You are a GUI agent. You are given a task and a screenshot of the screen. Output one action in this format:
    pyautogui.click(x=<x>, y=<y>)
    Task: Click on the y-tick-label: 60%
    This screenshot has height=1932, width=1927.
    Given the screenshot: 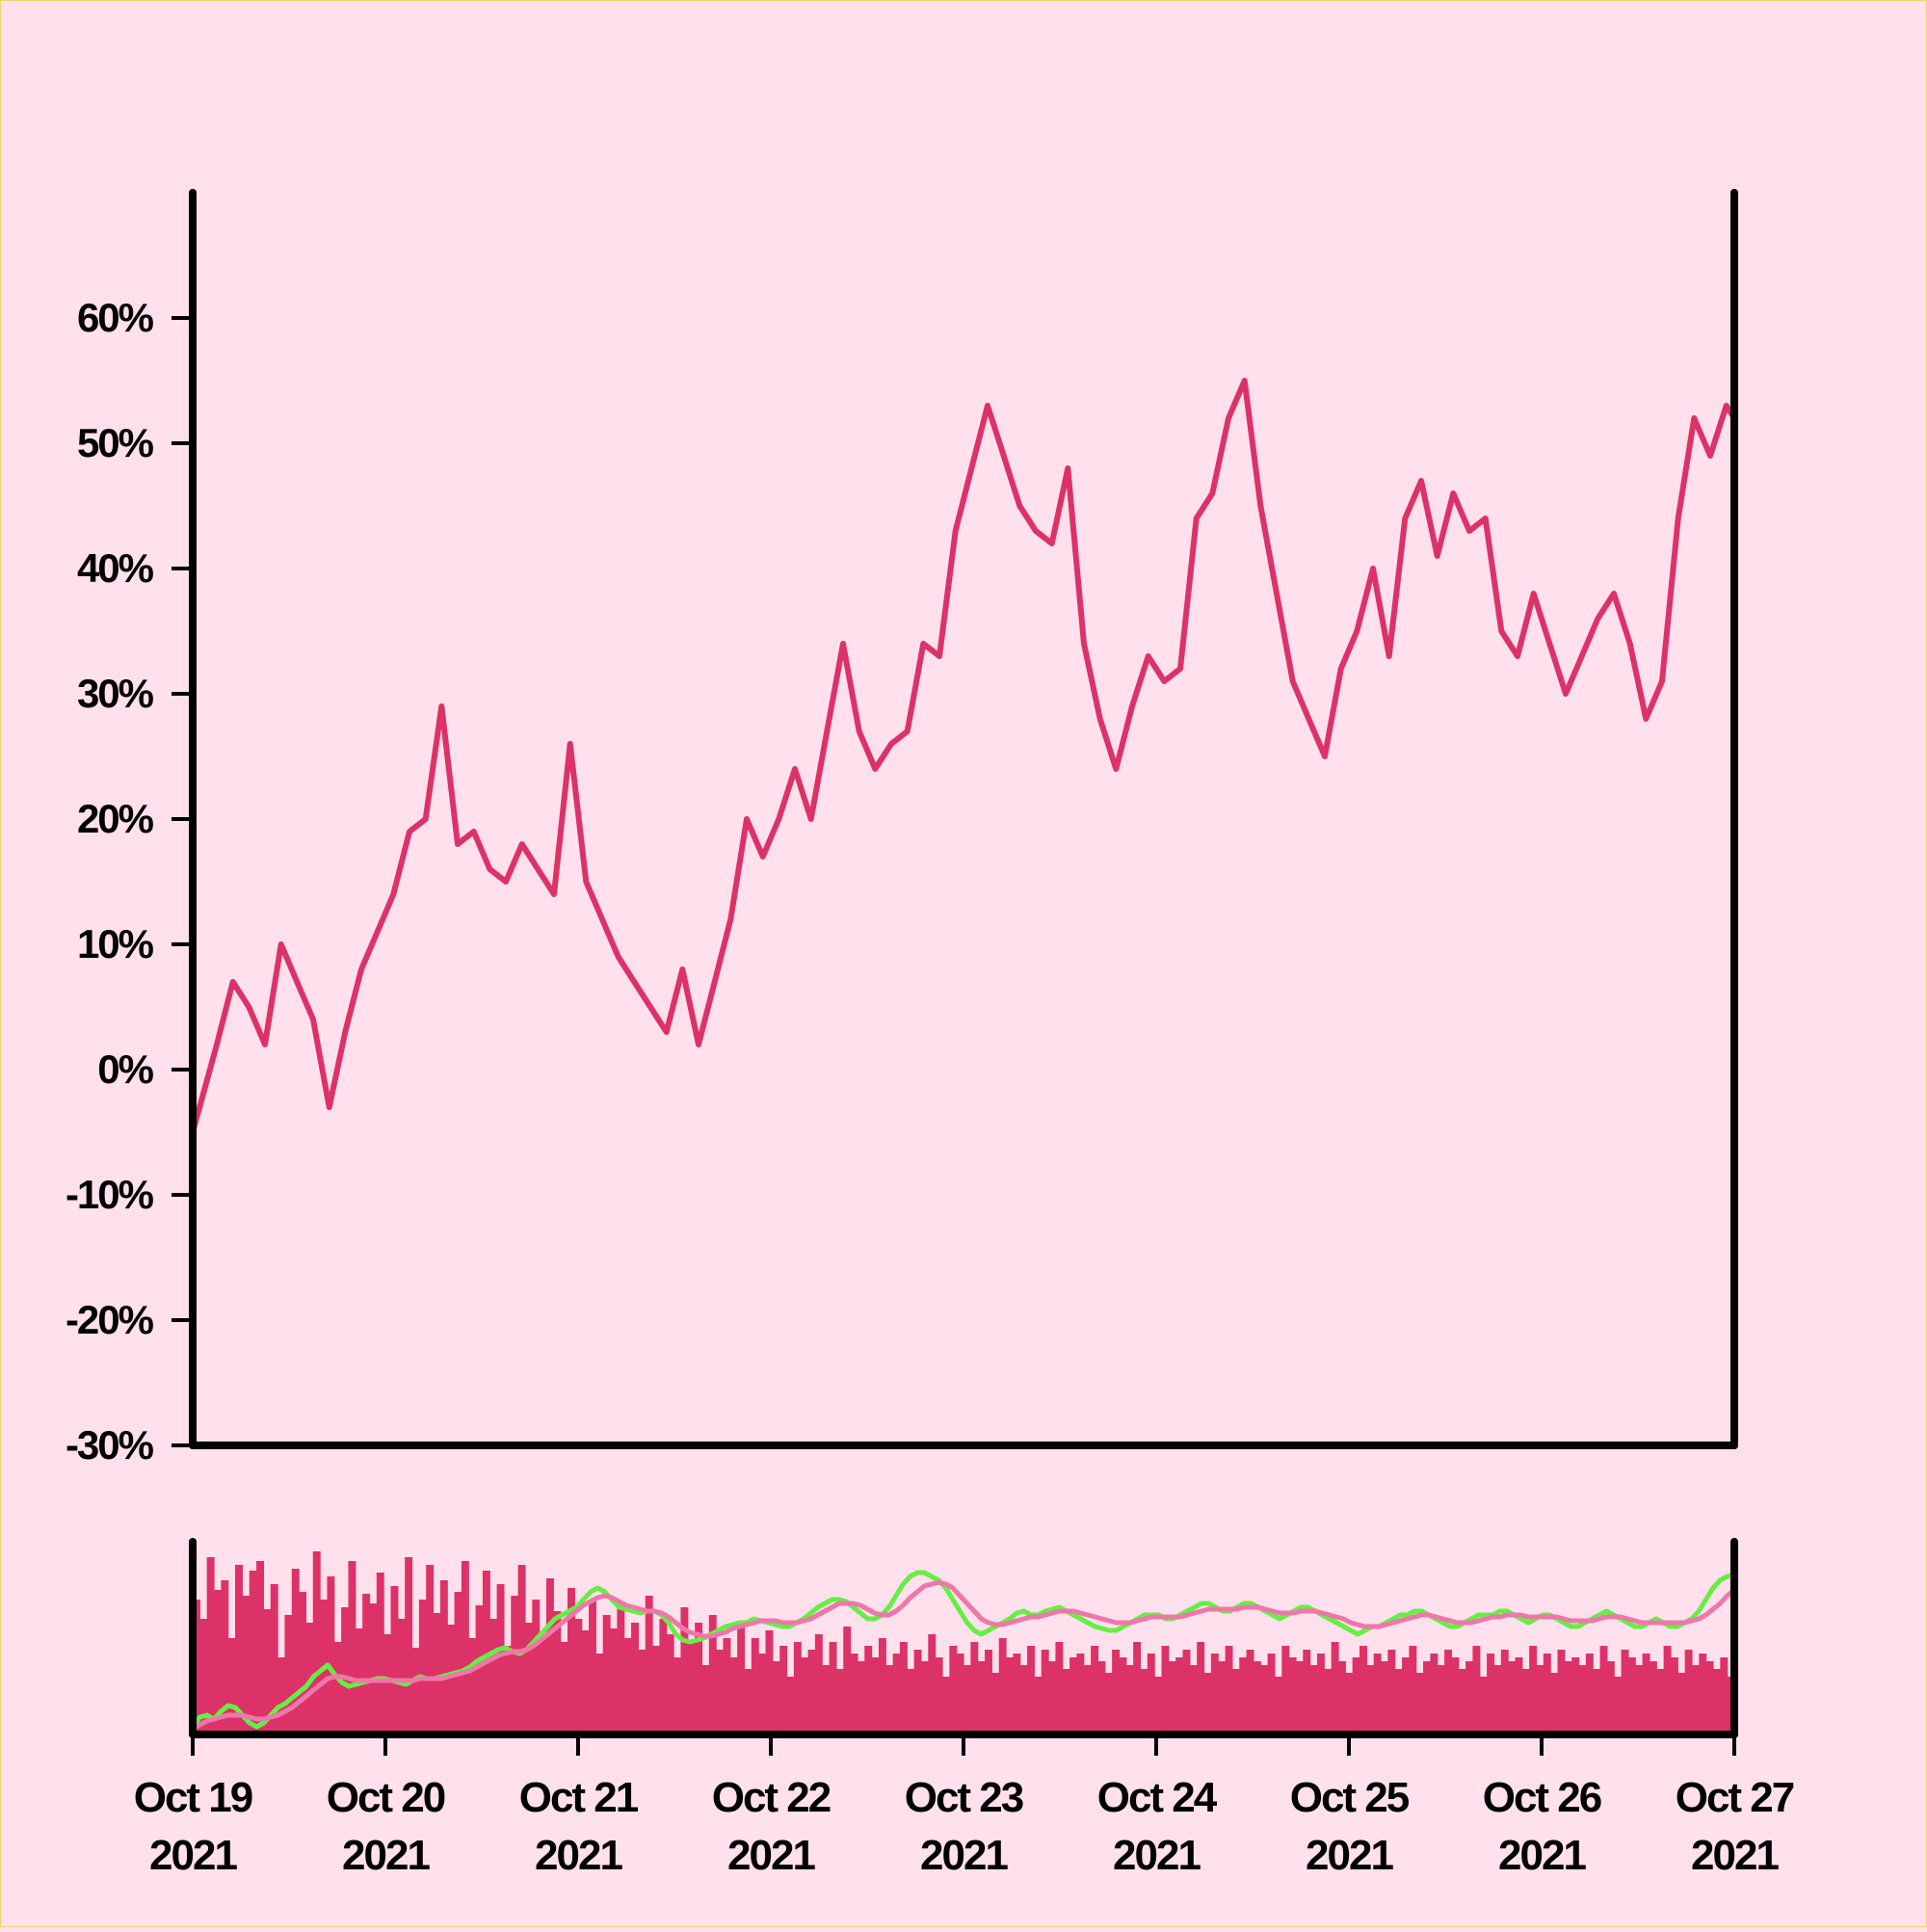 What is the action you would take?
    pyautogui.click(x=116, y=317)
    